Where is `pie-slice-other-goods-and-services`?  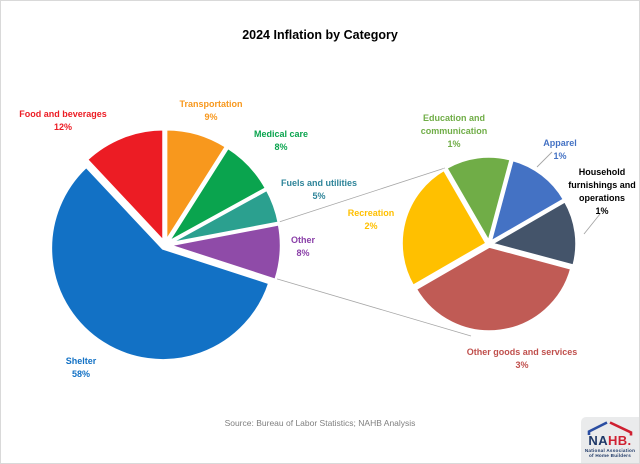
pie-slice-other-goods-and-services is located at coordinates (493, 289).